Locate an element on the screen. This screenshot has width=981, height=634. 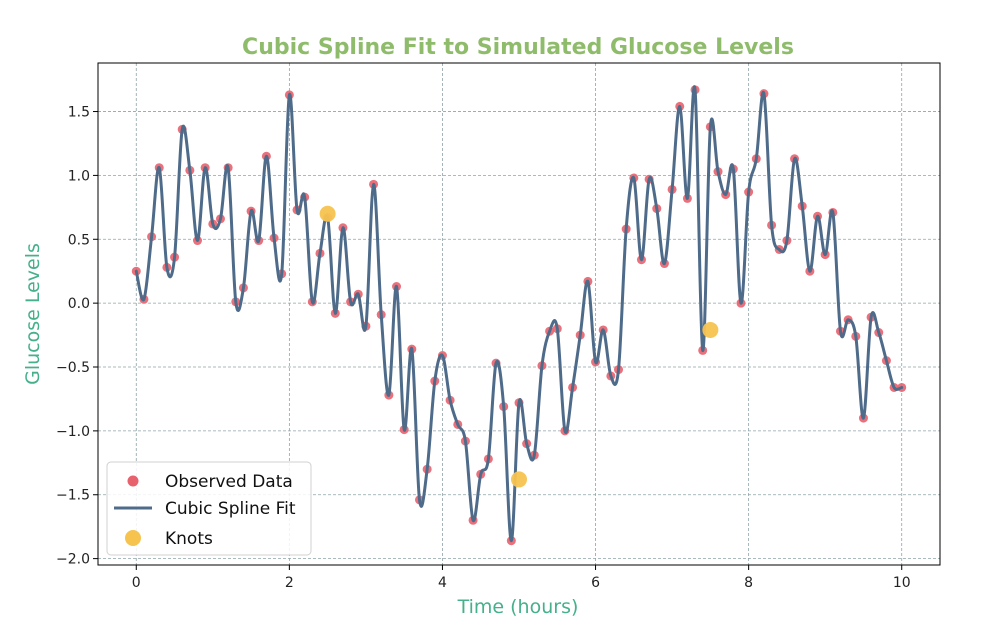
legend: Observed Data Cubic Spline Fit Knots is located at coordinates (209, 508).